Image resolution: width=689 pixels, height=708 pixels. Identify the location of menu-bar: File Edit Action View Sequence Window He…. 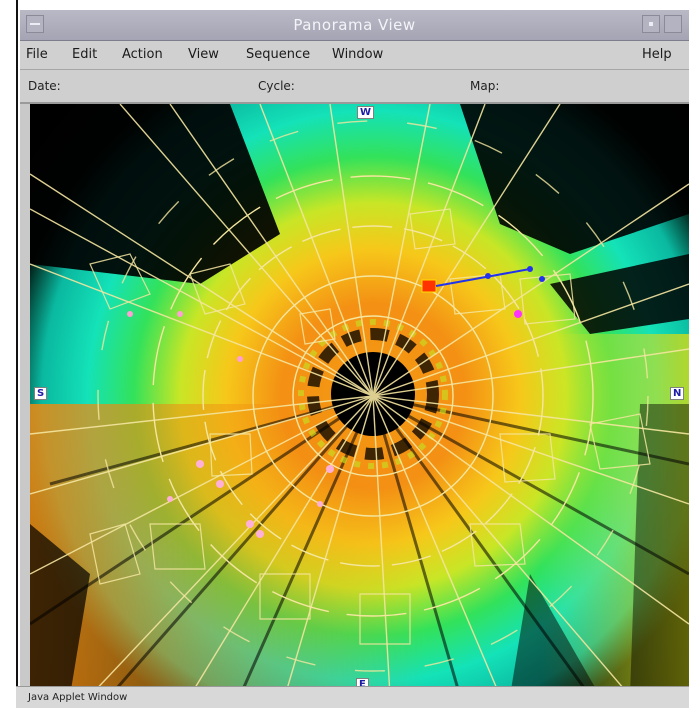
(354, 55).